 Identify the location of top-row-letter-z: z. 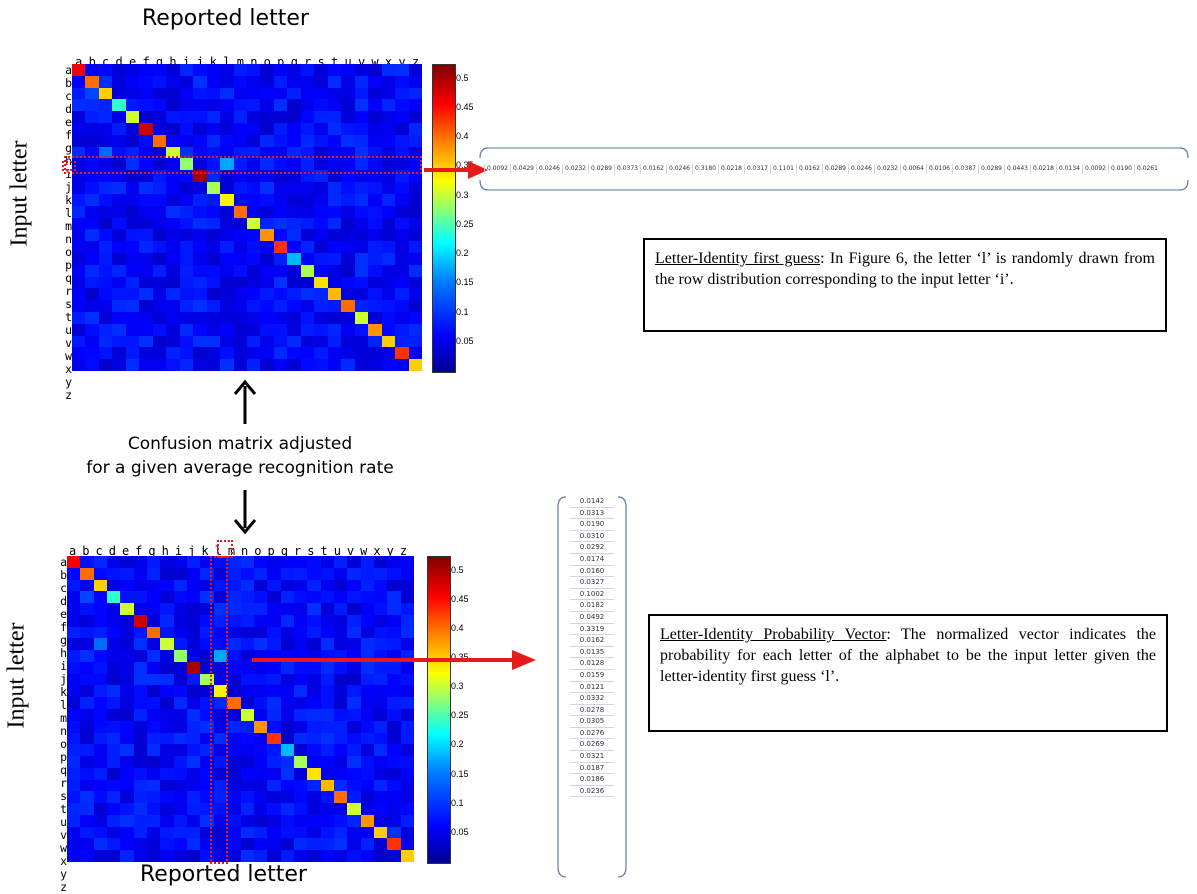
(68, 395).